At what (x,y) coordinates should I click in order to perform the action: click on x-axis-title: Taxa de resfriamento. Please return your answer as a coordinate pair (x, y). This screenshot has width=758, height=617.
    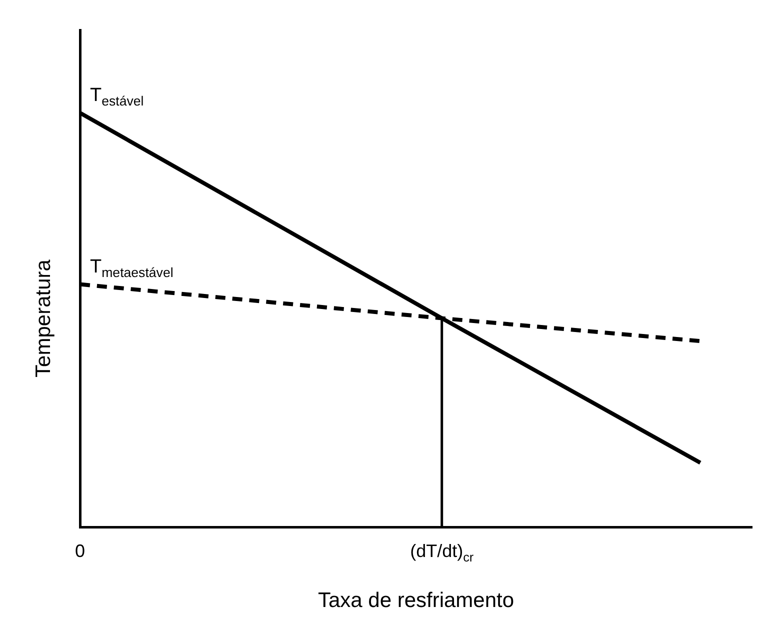
    Looking at the image, I should click on (416, 600).